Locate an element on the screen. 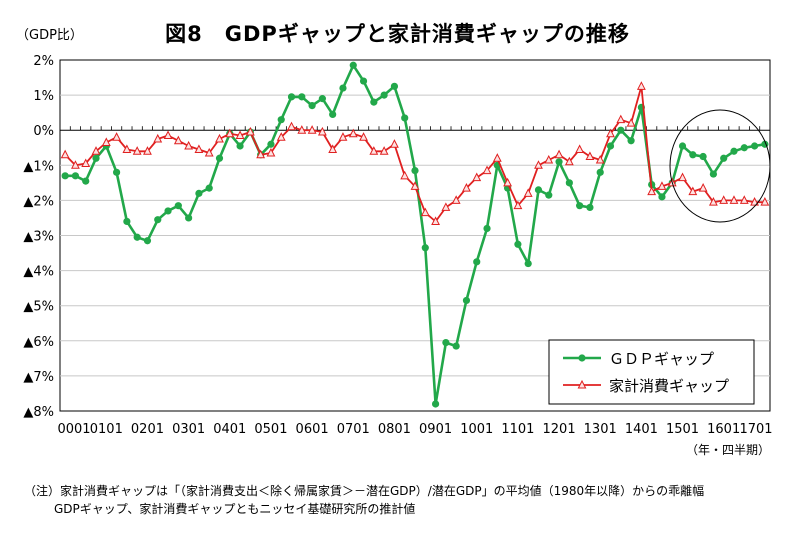 The width and height of the screenshot is (795, 552). x-tick-label: 1401 is located at coordinates (641, 429).